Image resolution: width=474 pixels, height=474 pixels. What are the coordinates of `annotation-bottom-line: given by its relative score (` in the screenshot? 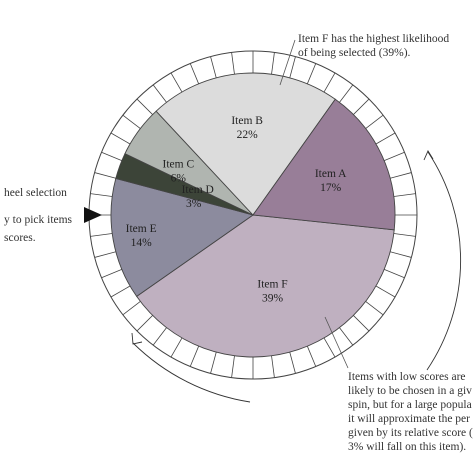 It's located at (410, 433).